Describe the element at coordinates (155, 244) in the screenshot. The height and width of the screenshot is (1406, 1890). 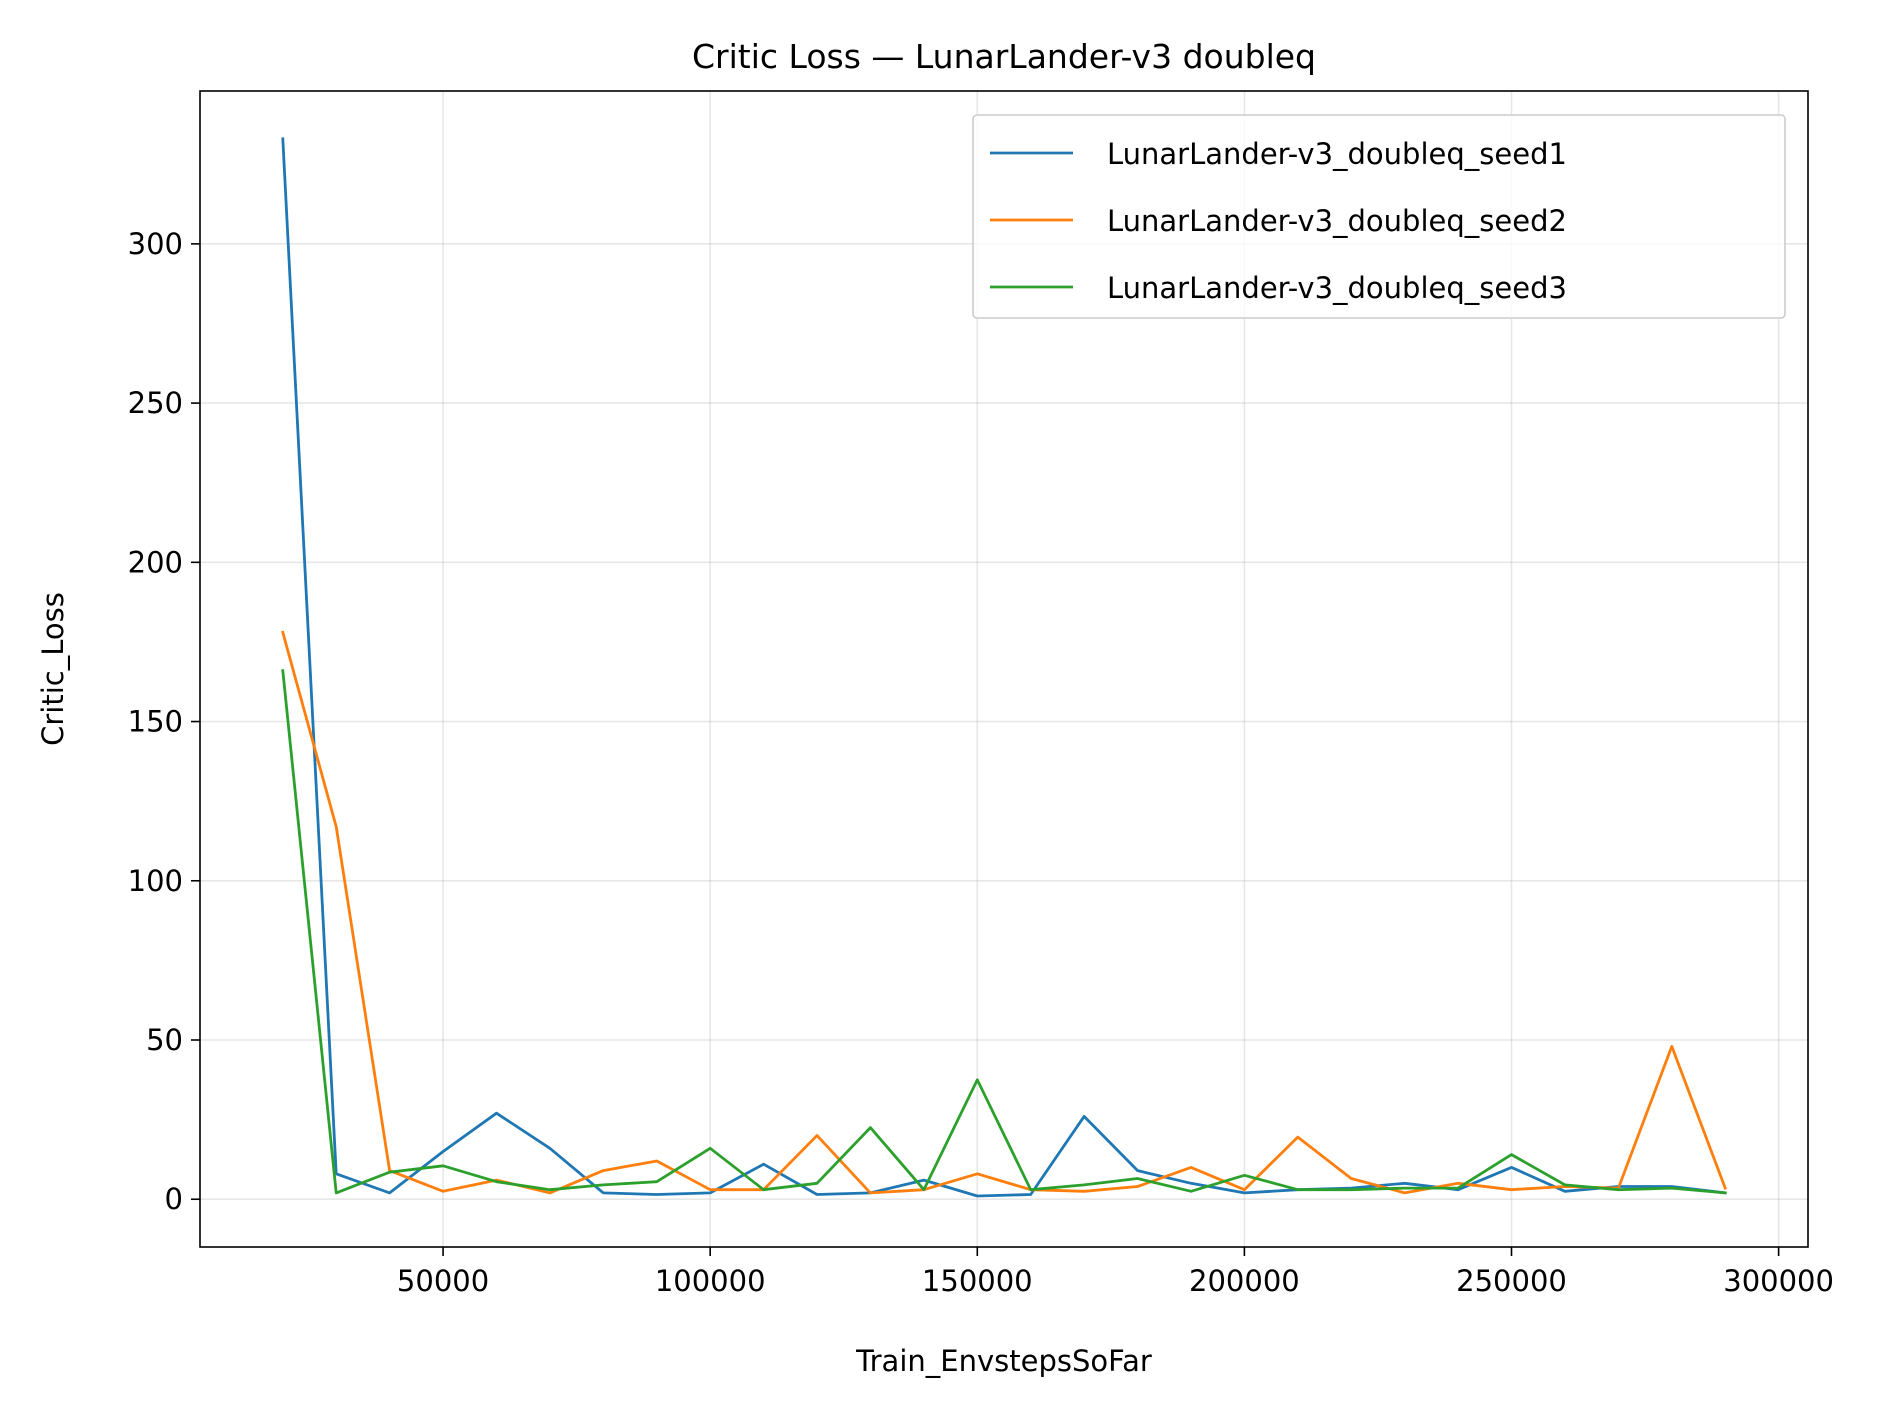
I see `y-tick-label: 300` at that location.